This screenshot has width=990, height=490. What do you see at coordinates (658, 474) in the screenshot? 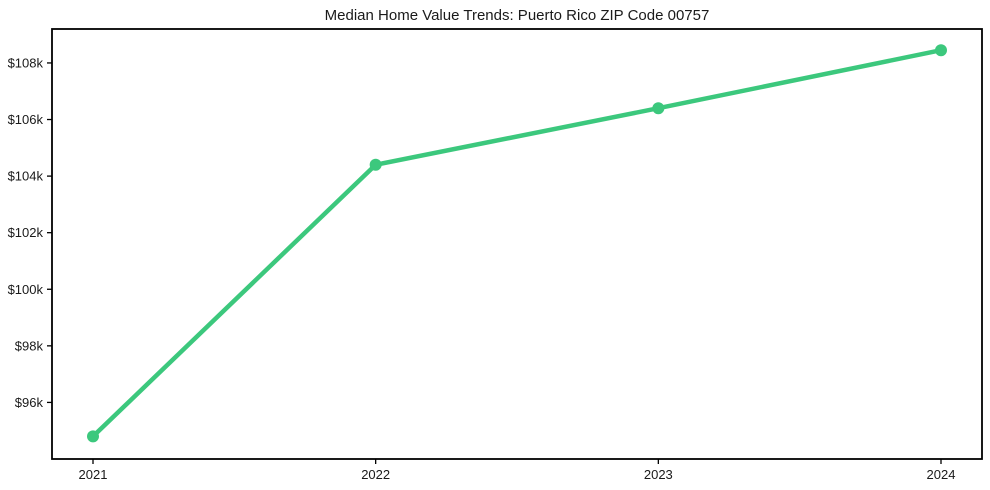
I see `x-tick-label: 2023` at bounding box center [658, 474].